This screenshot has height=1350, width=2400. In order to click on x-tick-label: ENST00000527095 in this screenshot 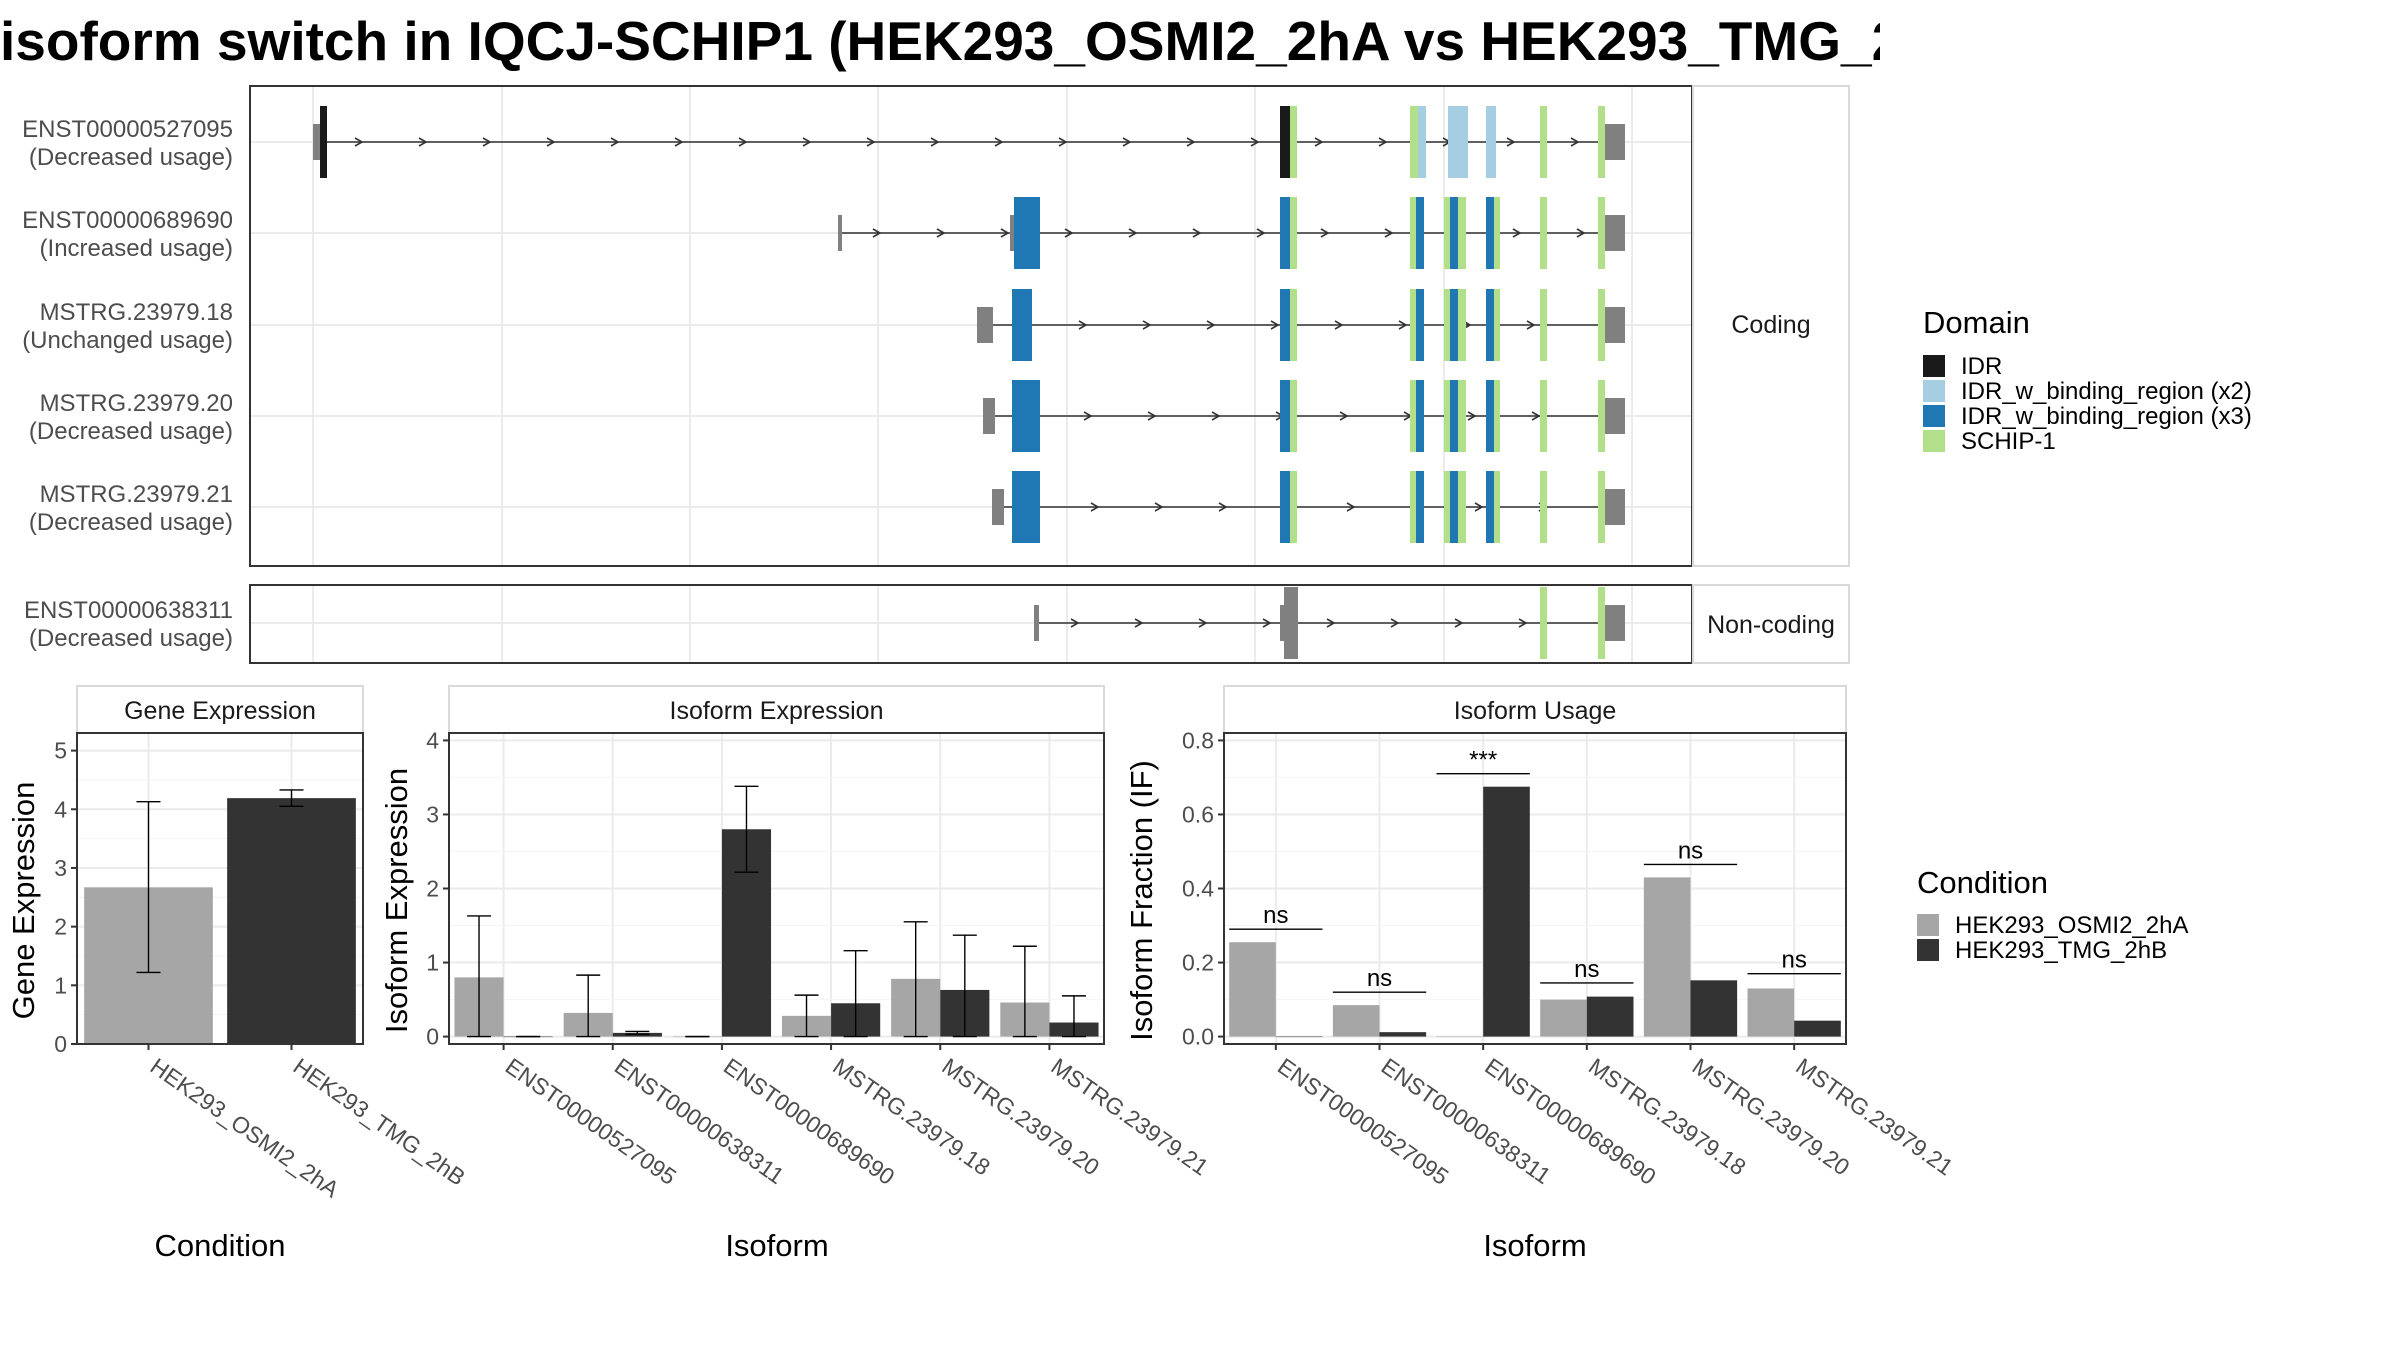, I will do `click(1363, 1121)`.